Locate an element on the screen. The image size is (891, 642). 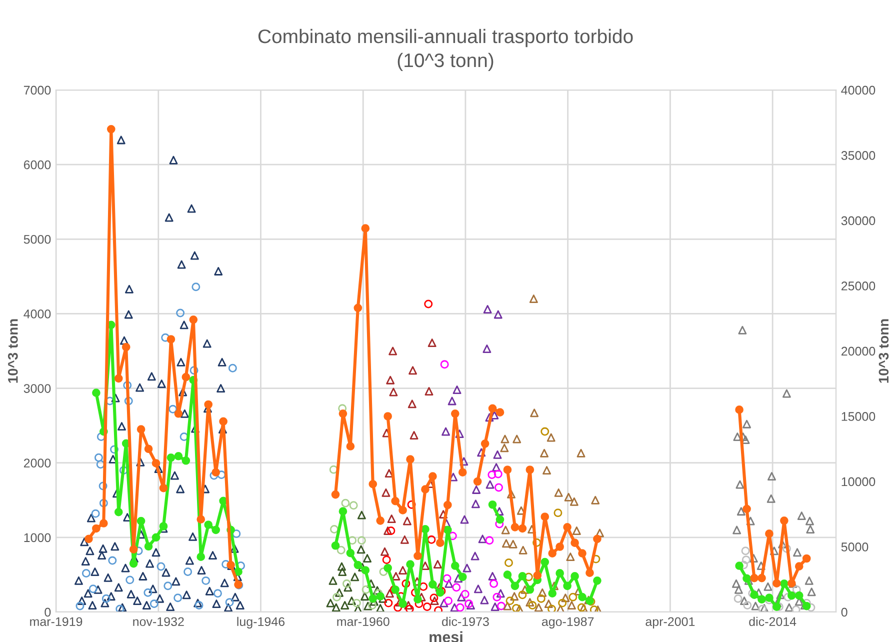
y2-tick-label: 25000 is located at coordinates (858, 286).